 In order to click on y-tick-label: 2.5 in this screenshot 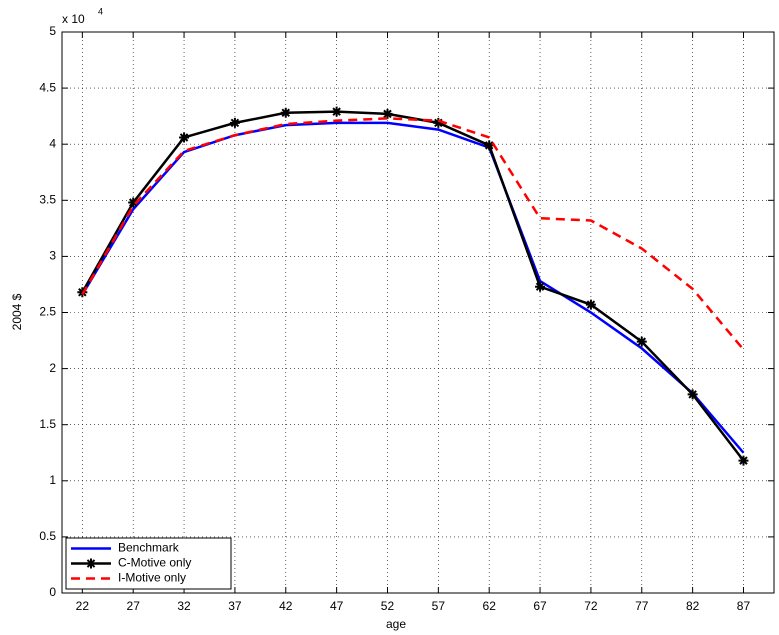, I will do `click(47, 312)`.